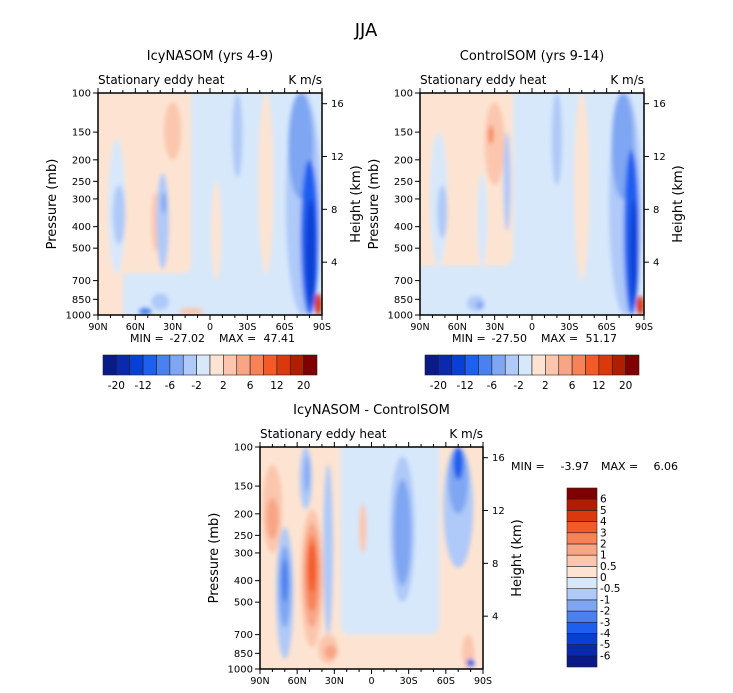 Image resolution: width=733 pixels, height=693 pixels. I want to click on min-value: -27.50, so click(509, 338).